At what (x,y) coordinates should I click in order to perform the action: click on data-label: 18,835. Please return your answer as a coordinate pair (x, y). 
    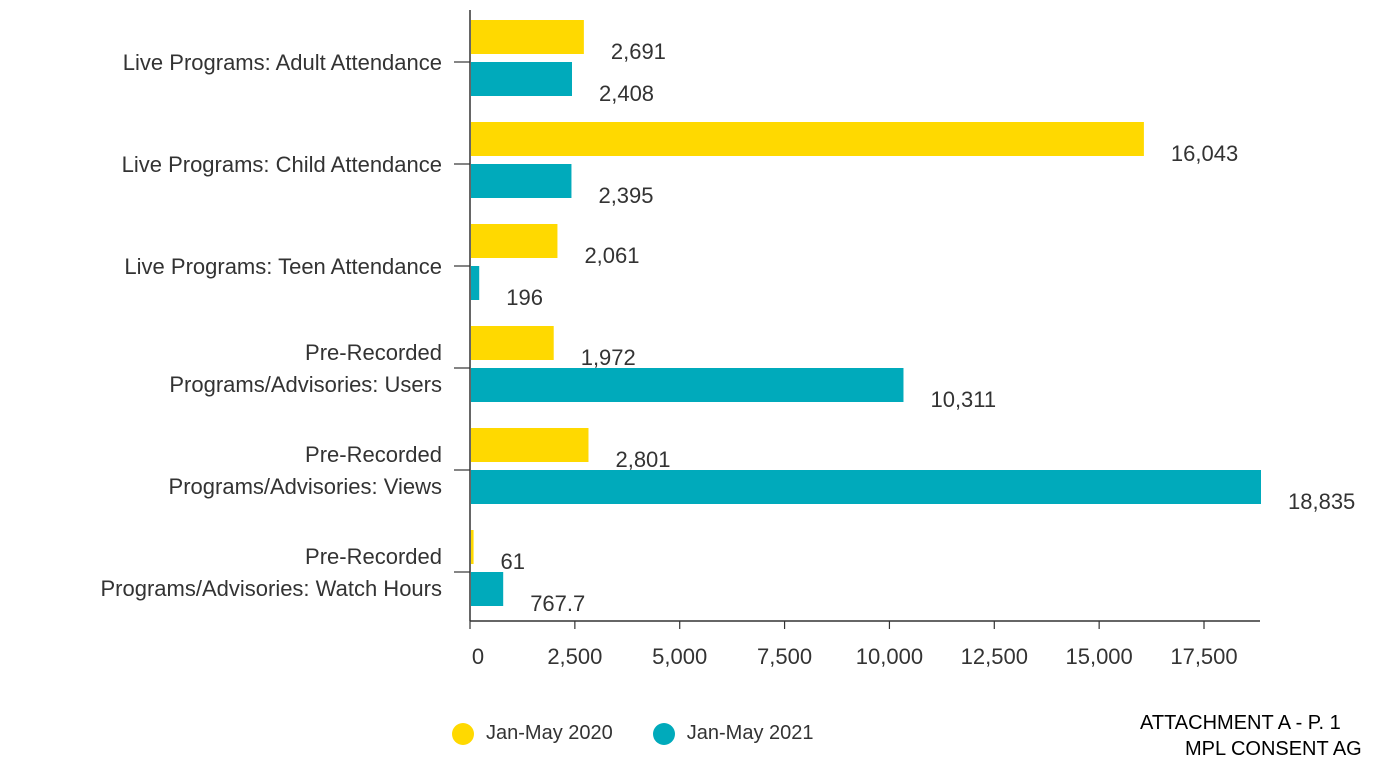
    Looking at the image, I should click on (1321, 501).